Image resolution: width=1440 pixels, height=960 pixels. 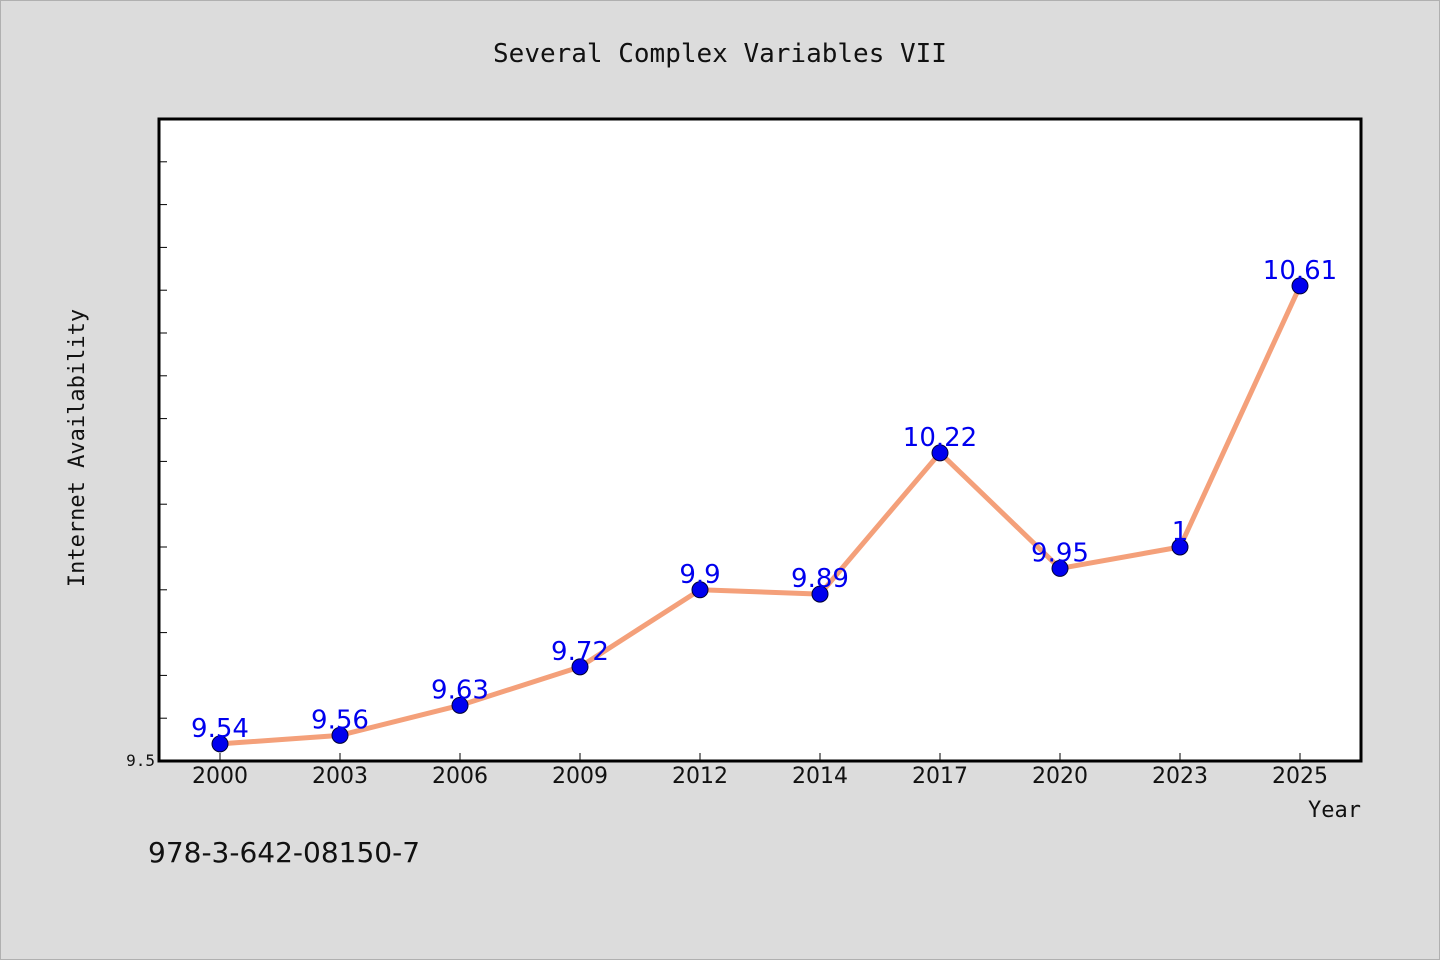 I want to click on footer-isbn: 978-3-642-08150-7, so click(x=284, y=852).